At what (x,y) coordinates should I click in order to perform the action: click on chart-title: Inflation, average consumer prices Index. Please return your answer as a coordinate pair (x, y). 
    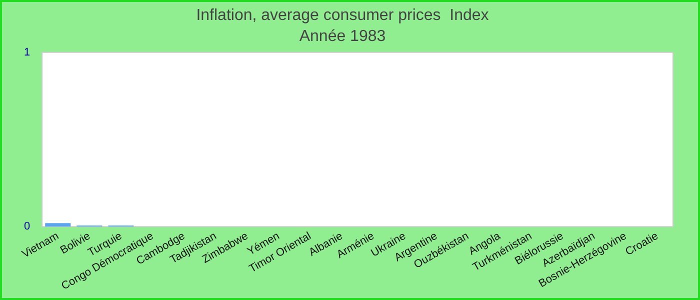
    Looking at the image, I should click on (342, 15).